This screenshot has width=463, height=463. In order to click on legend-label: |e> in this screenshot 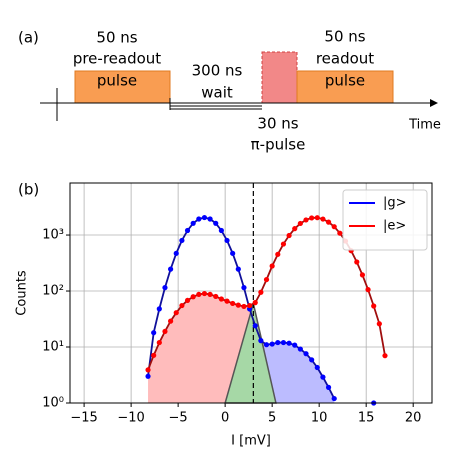, I will do `click(394, 226)`.